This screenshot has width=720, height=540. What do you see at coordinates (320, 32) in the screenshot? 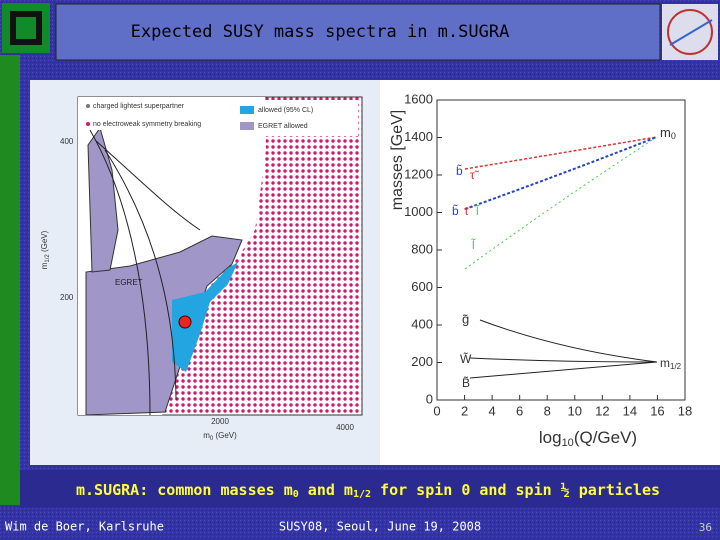
I see `title: Expected SUSY mass spectra in m.SUGRA` at bounding box center [320, 32].